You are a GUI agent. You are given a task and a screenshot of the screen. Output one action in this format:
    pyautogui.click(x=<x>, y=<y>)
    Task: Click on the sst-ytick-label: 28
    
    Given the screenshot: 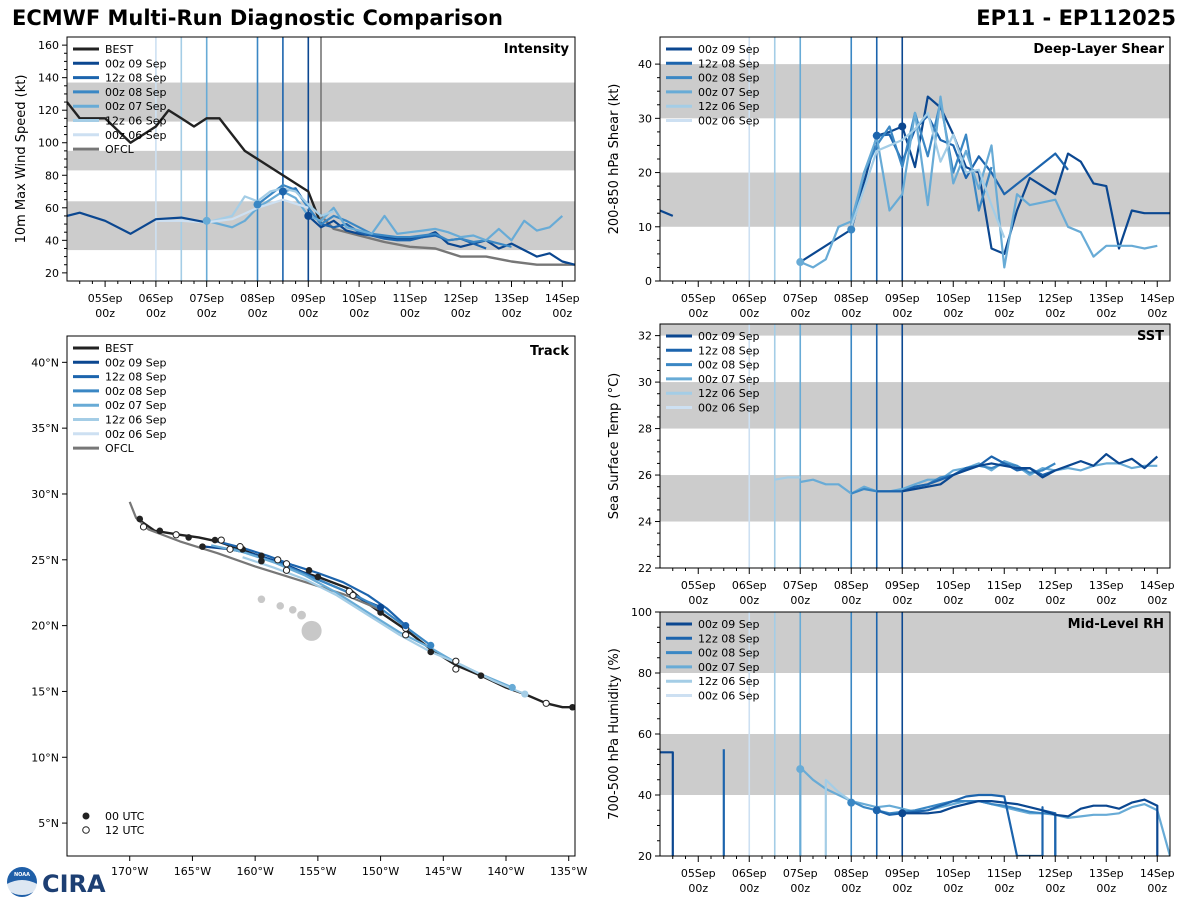 What is the action you would take?
    pyautogui.click(x=645, y=429)
    